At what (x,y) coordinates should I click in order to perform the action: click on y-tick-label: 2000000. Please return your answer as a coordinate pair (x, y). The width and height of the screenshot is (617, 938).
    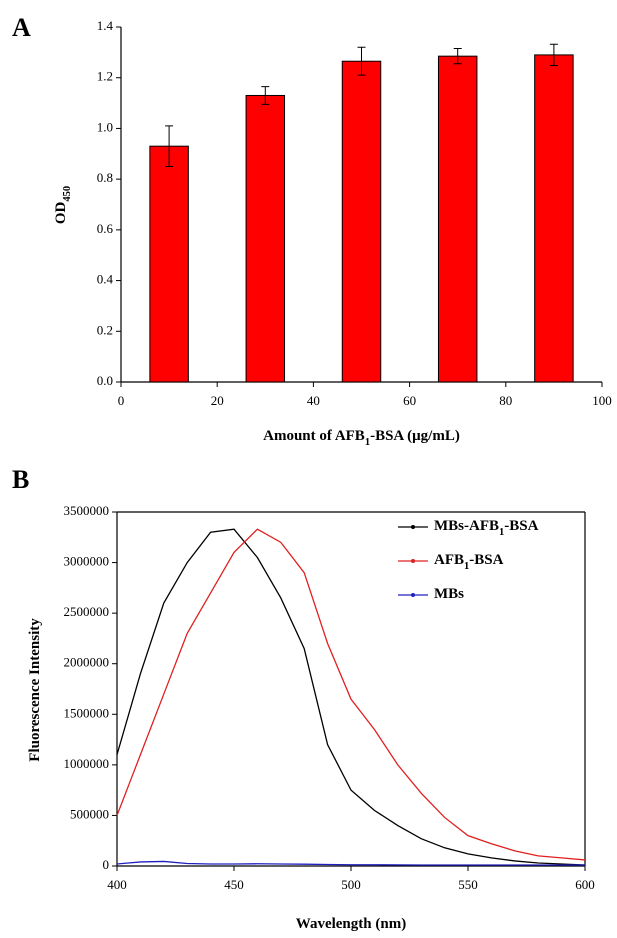
    Looking at the image, I should click on (87, 662).